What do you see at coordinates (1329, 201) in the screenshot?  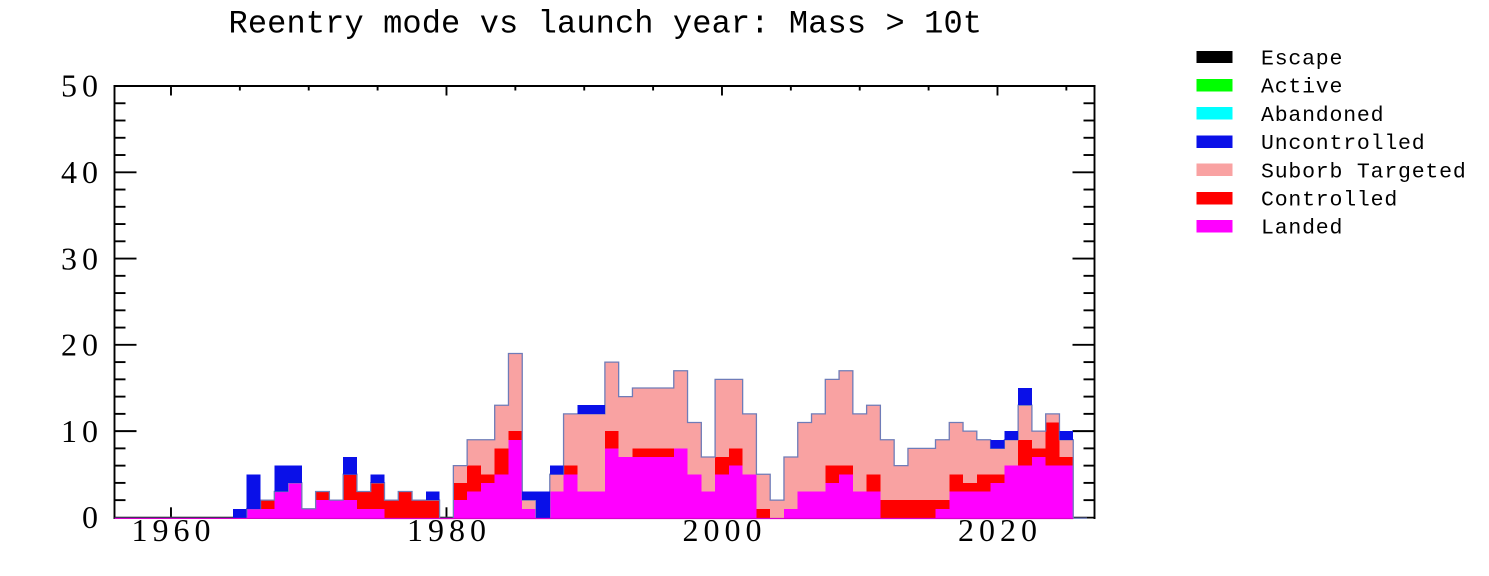 I see `svg-text: Controlled` at bounding box center [1329, 201].